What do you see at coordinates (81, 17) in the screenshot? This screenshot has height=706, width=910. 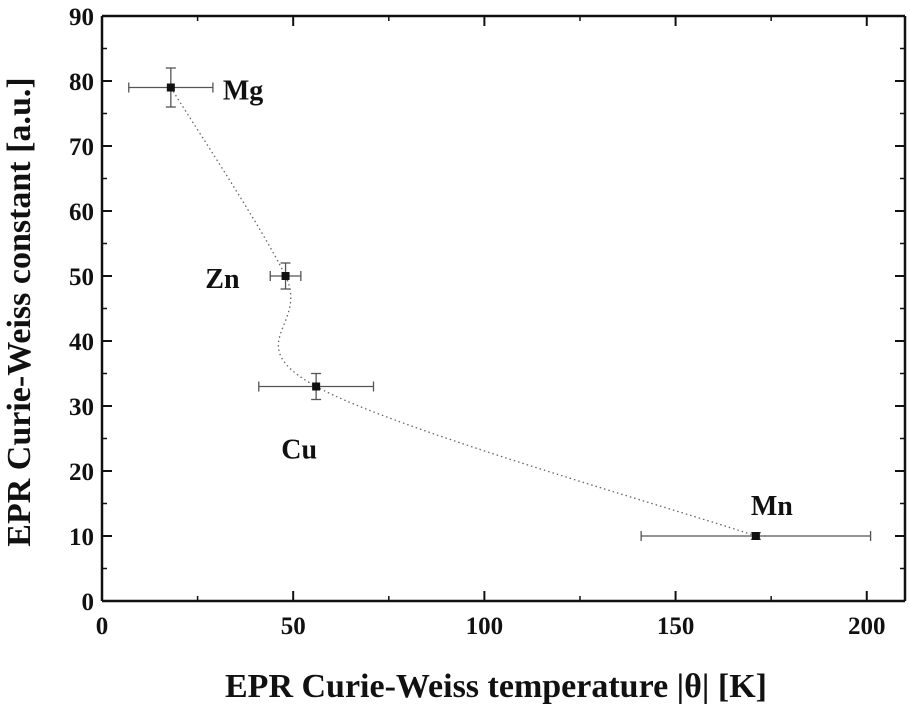 I see `y-tick-label: 90` at bounding box center [81, 17].